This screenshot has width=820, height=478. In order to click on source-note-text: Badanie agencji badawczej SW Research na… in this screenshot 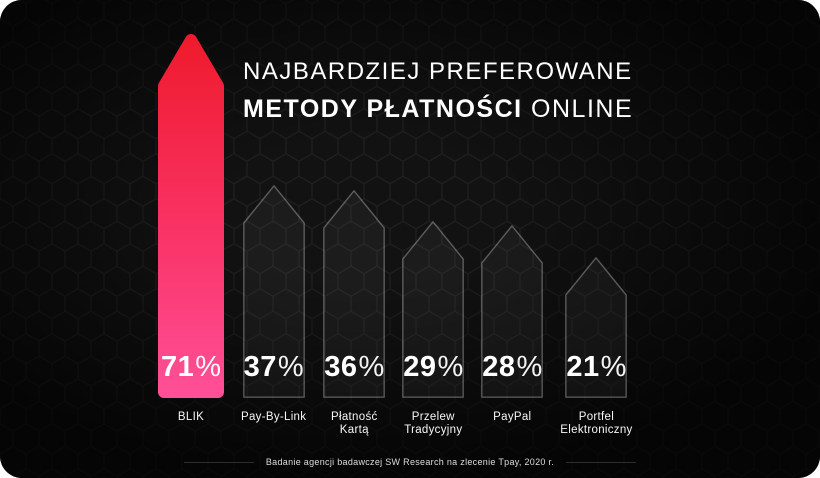, I will do `click(410, 462)`.